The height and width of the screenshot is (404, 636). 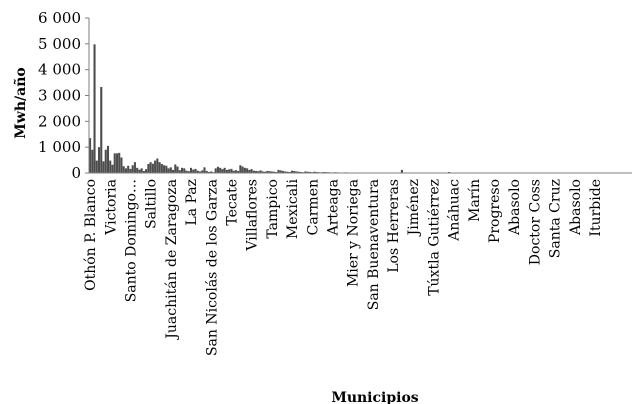 What do you see at coordinates (596, 208) in the screenshot?
I see `x-tick-label: Iturbide` at bounding box center [596, 208].